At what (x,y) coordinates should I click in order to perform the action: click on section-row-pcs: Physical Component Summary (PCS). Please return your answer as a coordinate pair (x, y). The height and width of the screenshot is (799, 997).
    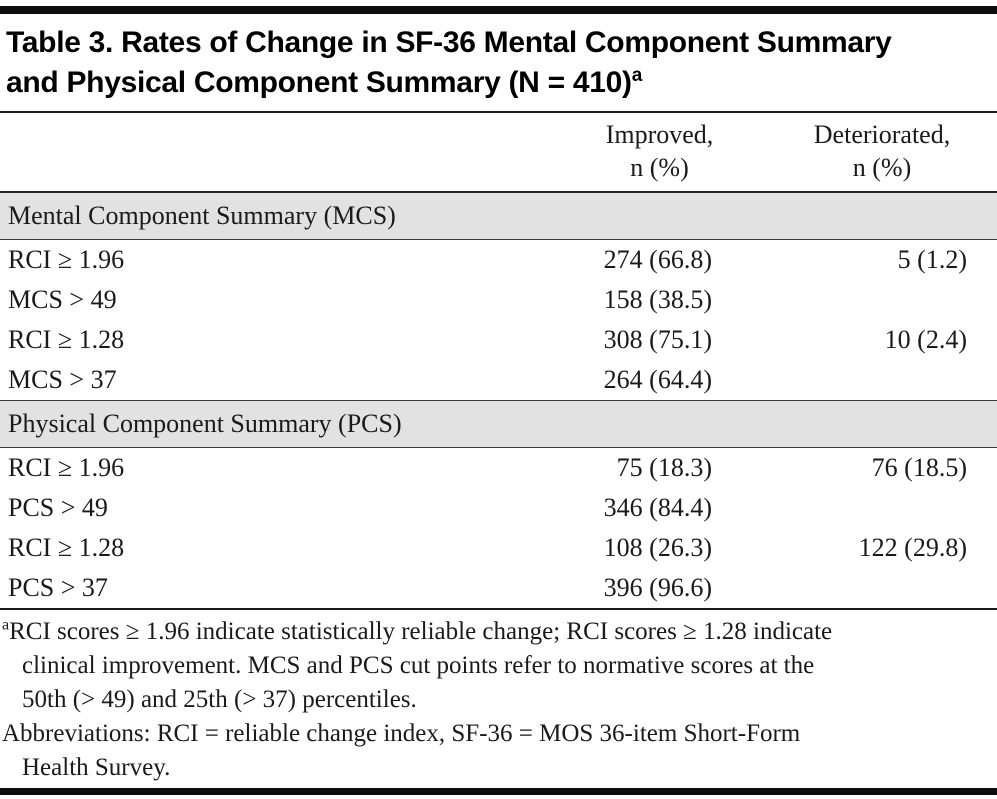
    Looking at the image, I should click on (498, 424).